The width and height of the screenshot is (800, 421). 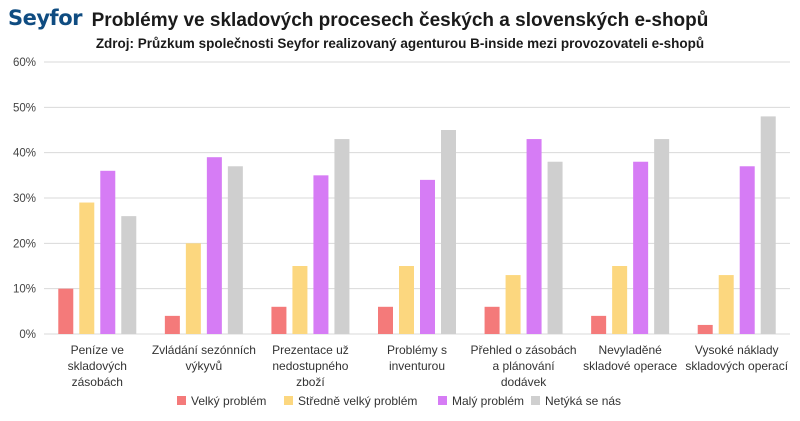 I want to click on legend-label: Malý problém, so click(x=488, y=401).